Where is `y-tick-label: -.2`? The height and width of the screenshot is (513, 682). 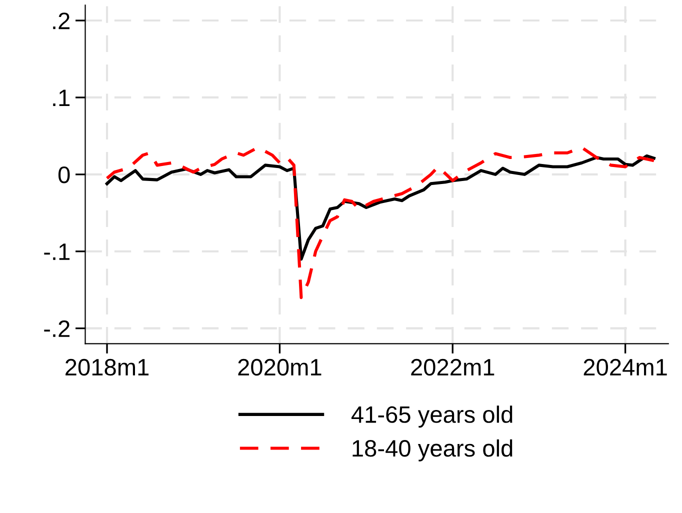 y-tick-label: -.2 is located at coordinates (57, 328).